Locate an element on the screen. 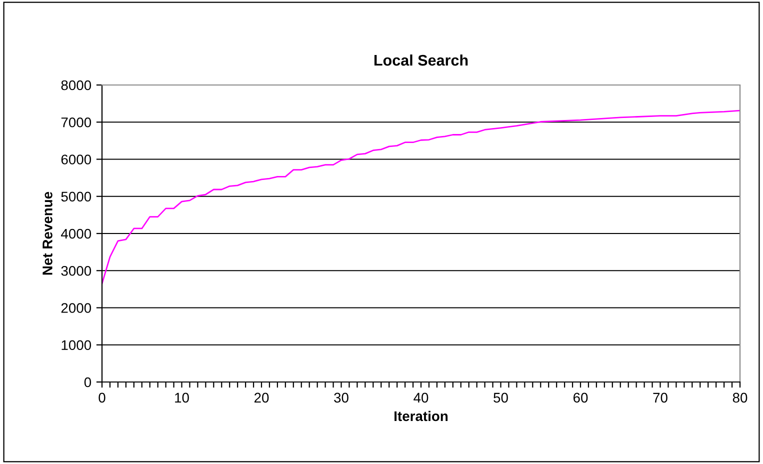 This screenshot has width=763, height=464. y-tick-label: 3000 is located at coordinates (76, 271).